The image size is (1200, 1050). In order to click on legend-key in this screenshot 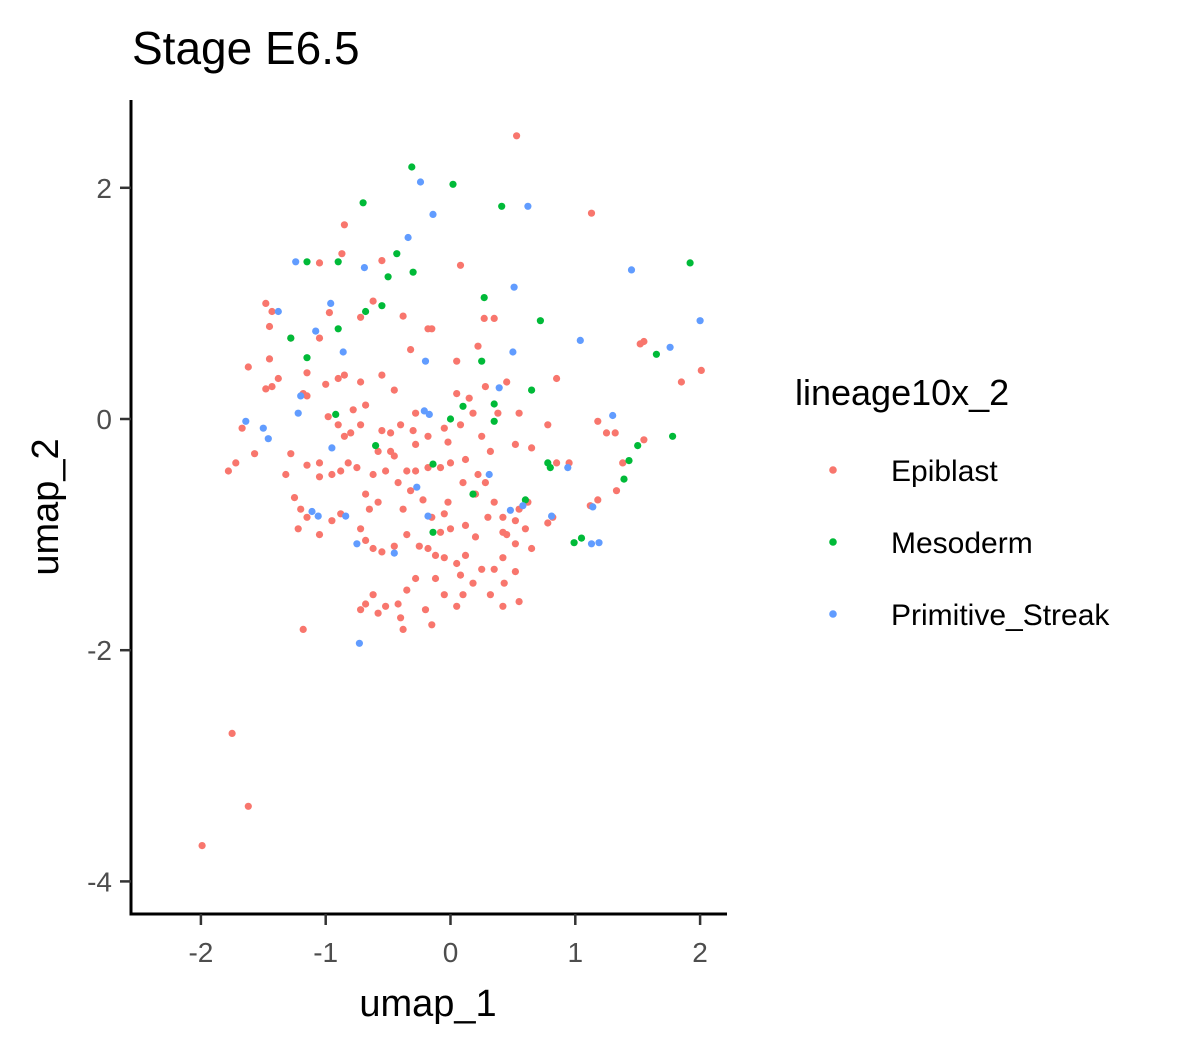, I will do `click(833, 542)`.